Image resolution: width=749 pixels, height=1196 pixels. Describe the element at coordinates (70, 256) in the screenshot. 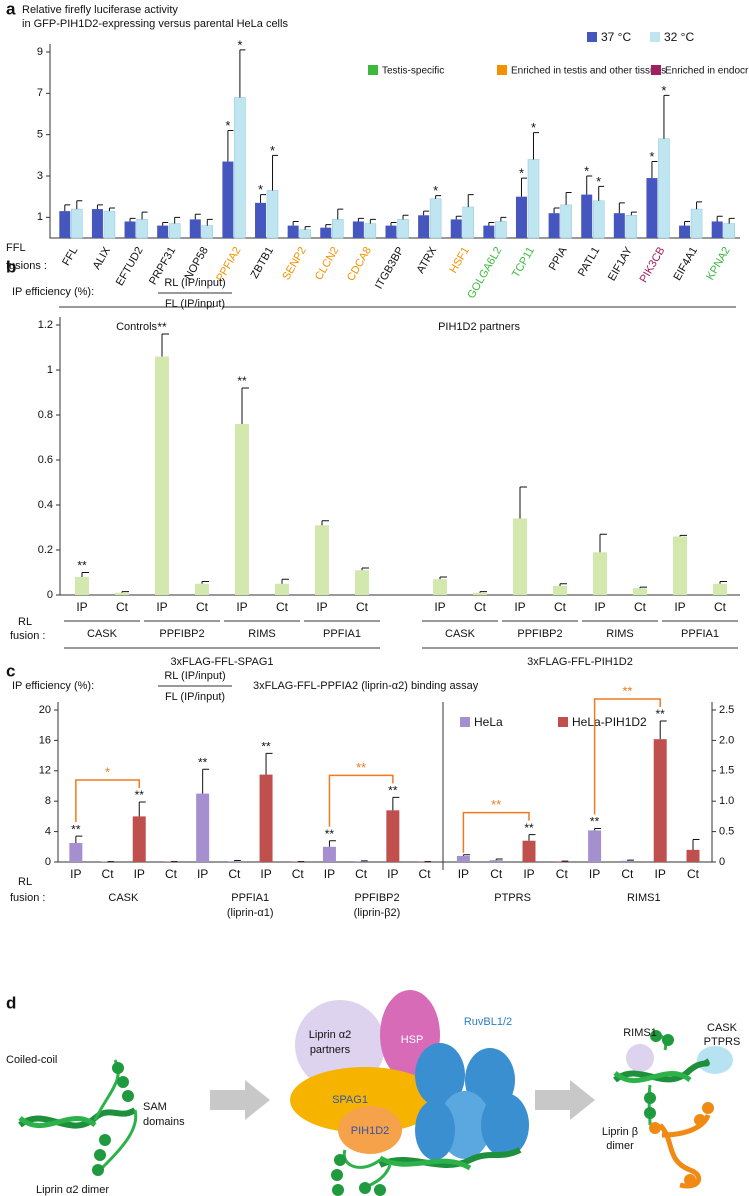

I see `x-tick-label: FFL` at that location.